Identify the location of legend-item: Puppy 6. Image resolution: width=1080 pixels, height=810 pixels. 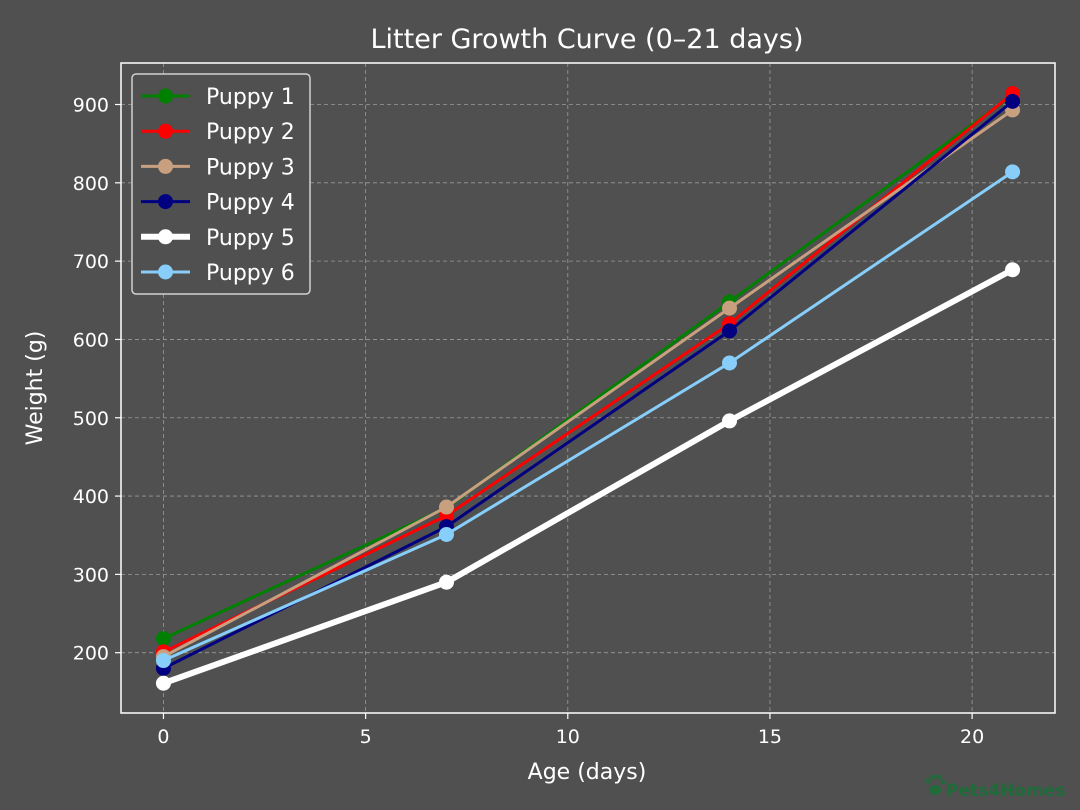
(218, 273).